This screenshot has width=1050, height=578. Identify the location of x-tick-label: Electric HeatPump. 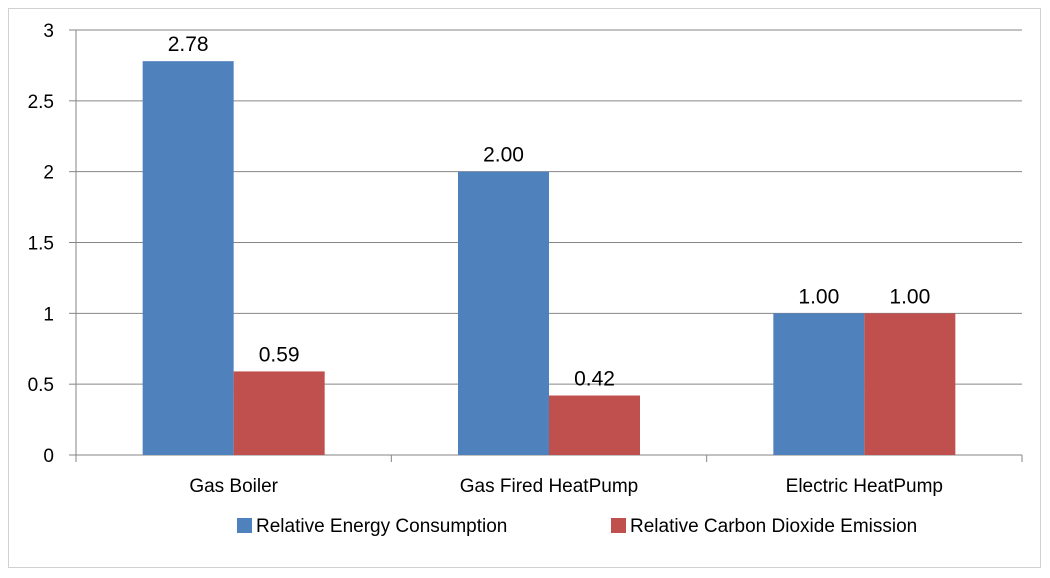
(864, 486).